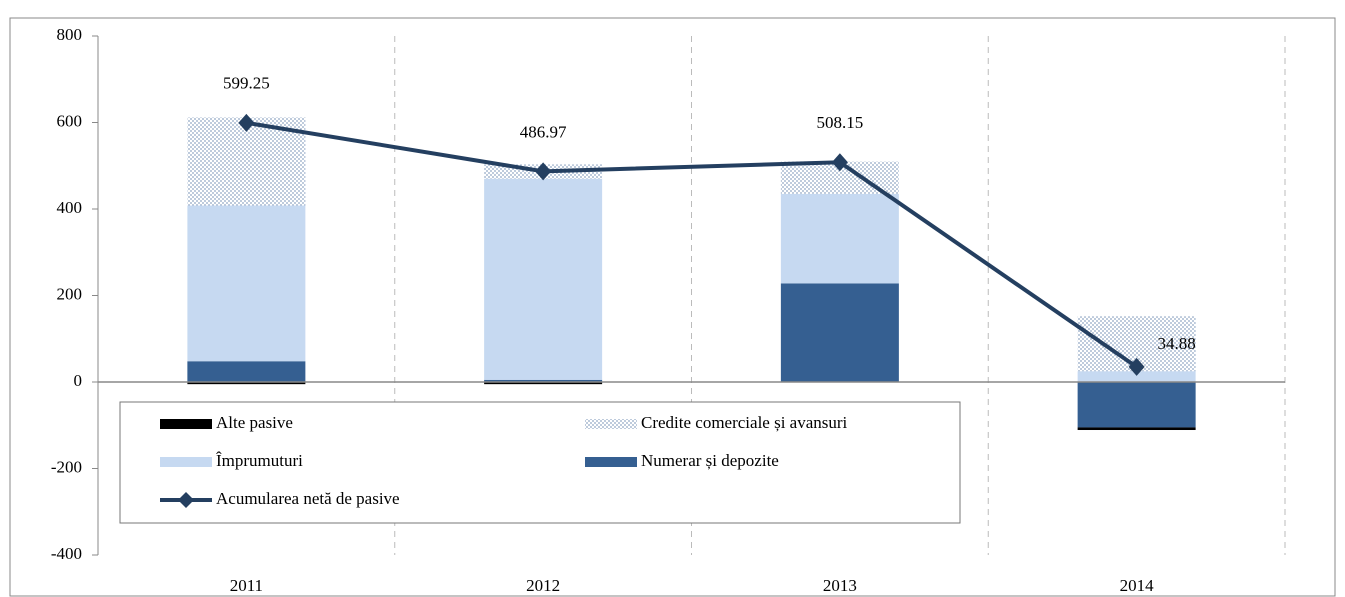  I want to click on y-tick-label: 0, so click(78, 380).